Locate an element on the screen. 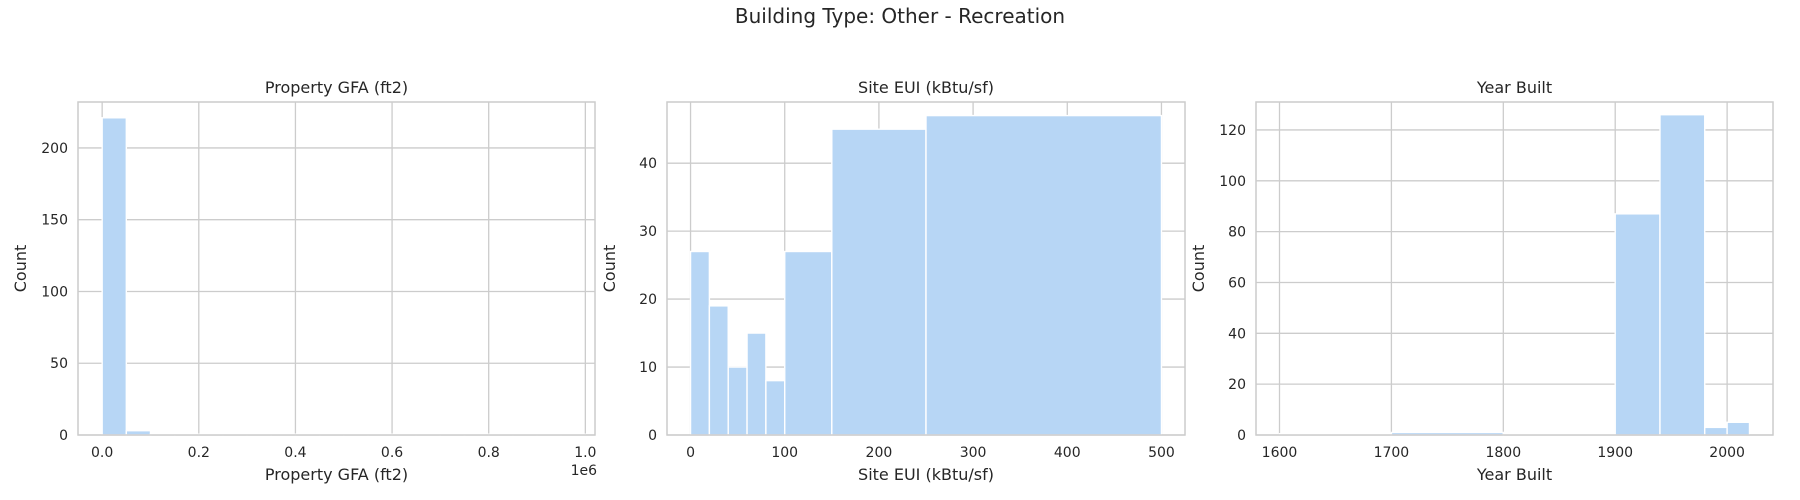 The width and height of the screenshot is (1800, 500). y-tick-label: 50 is located at coordinates (59, 364).